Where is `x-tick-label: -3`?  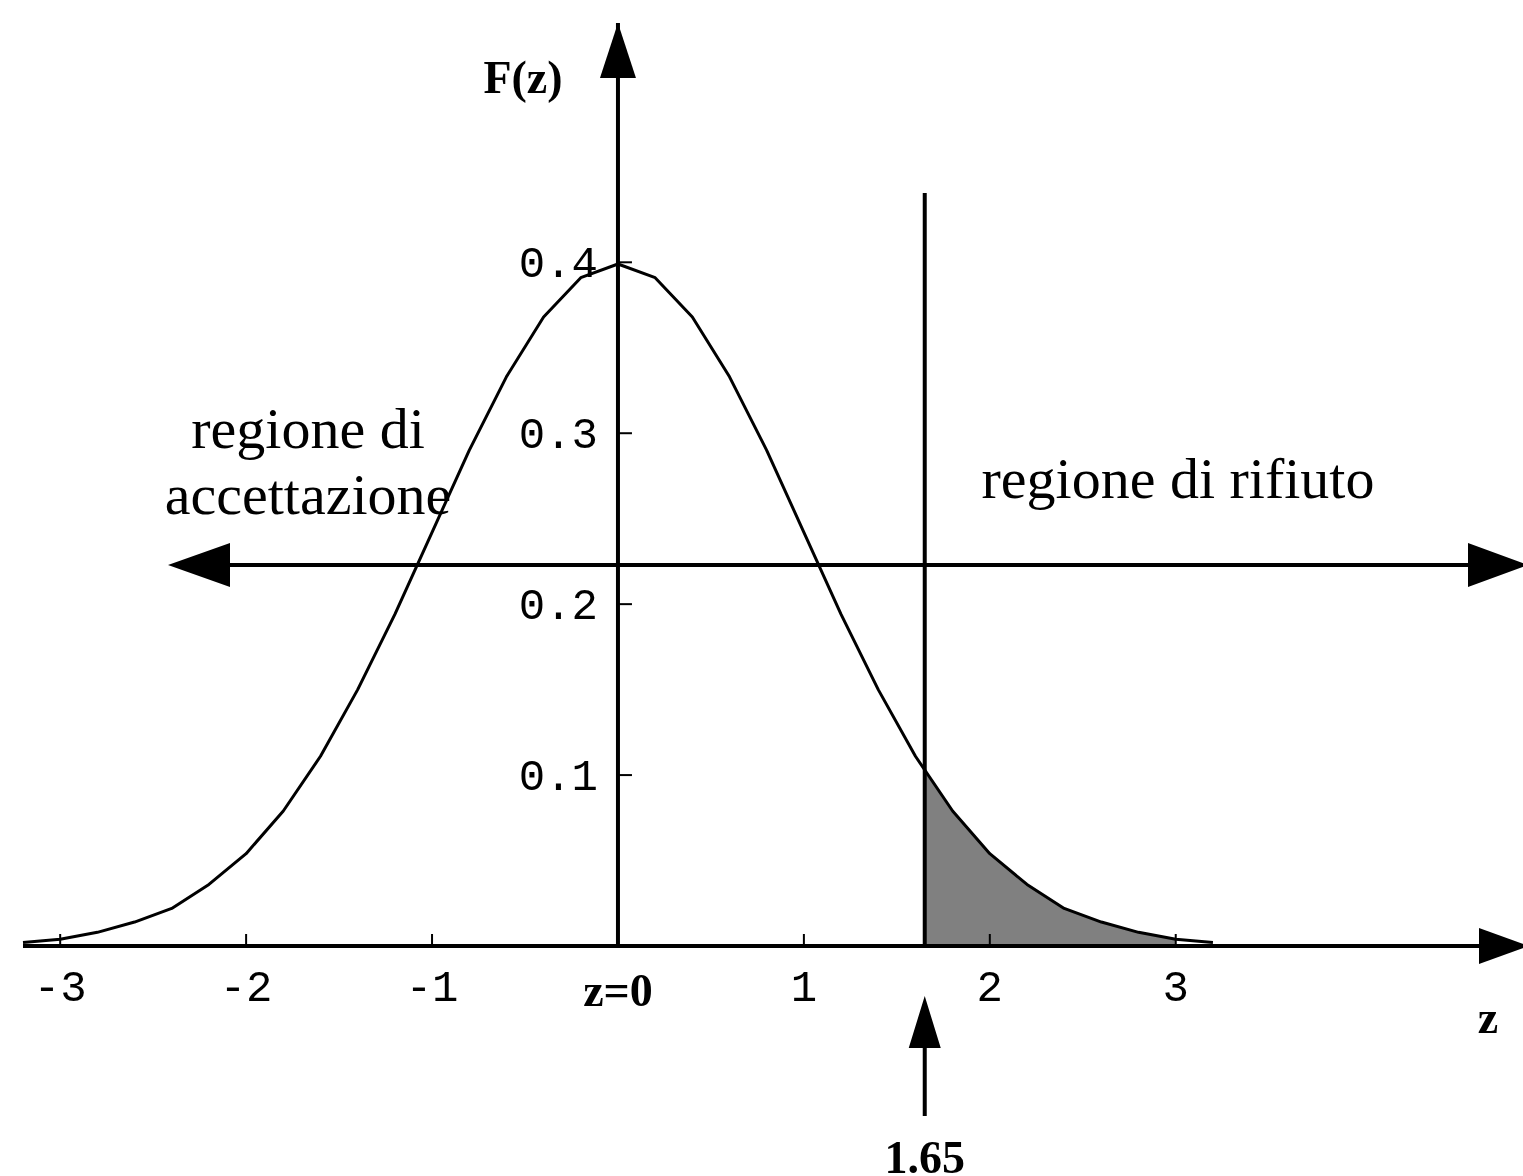
x-tick-label: -3 is located at coordinates (60, 989).